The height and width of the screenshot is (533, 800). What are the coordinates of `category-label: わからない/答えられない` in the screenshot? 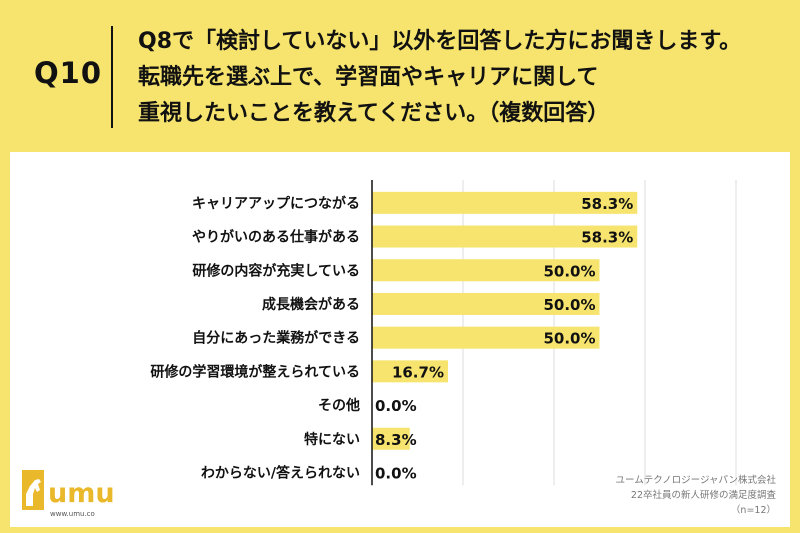 It's located at (280, 472).